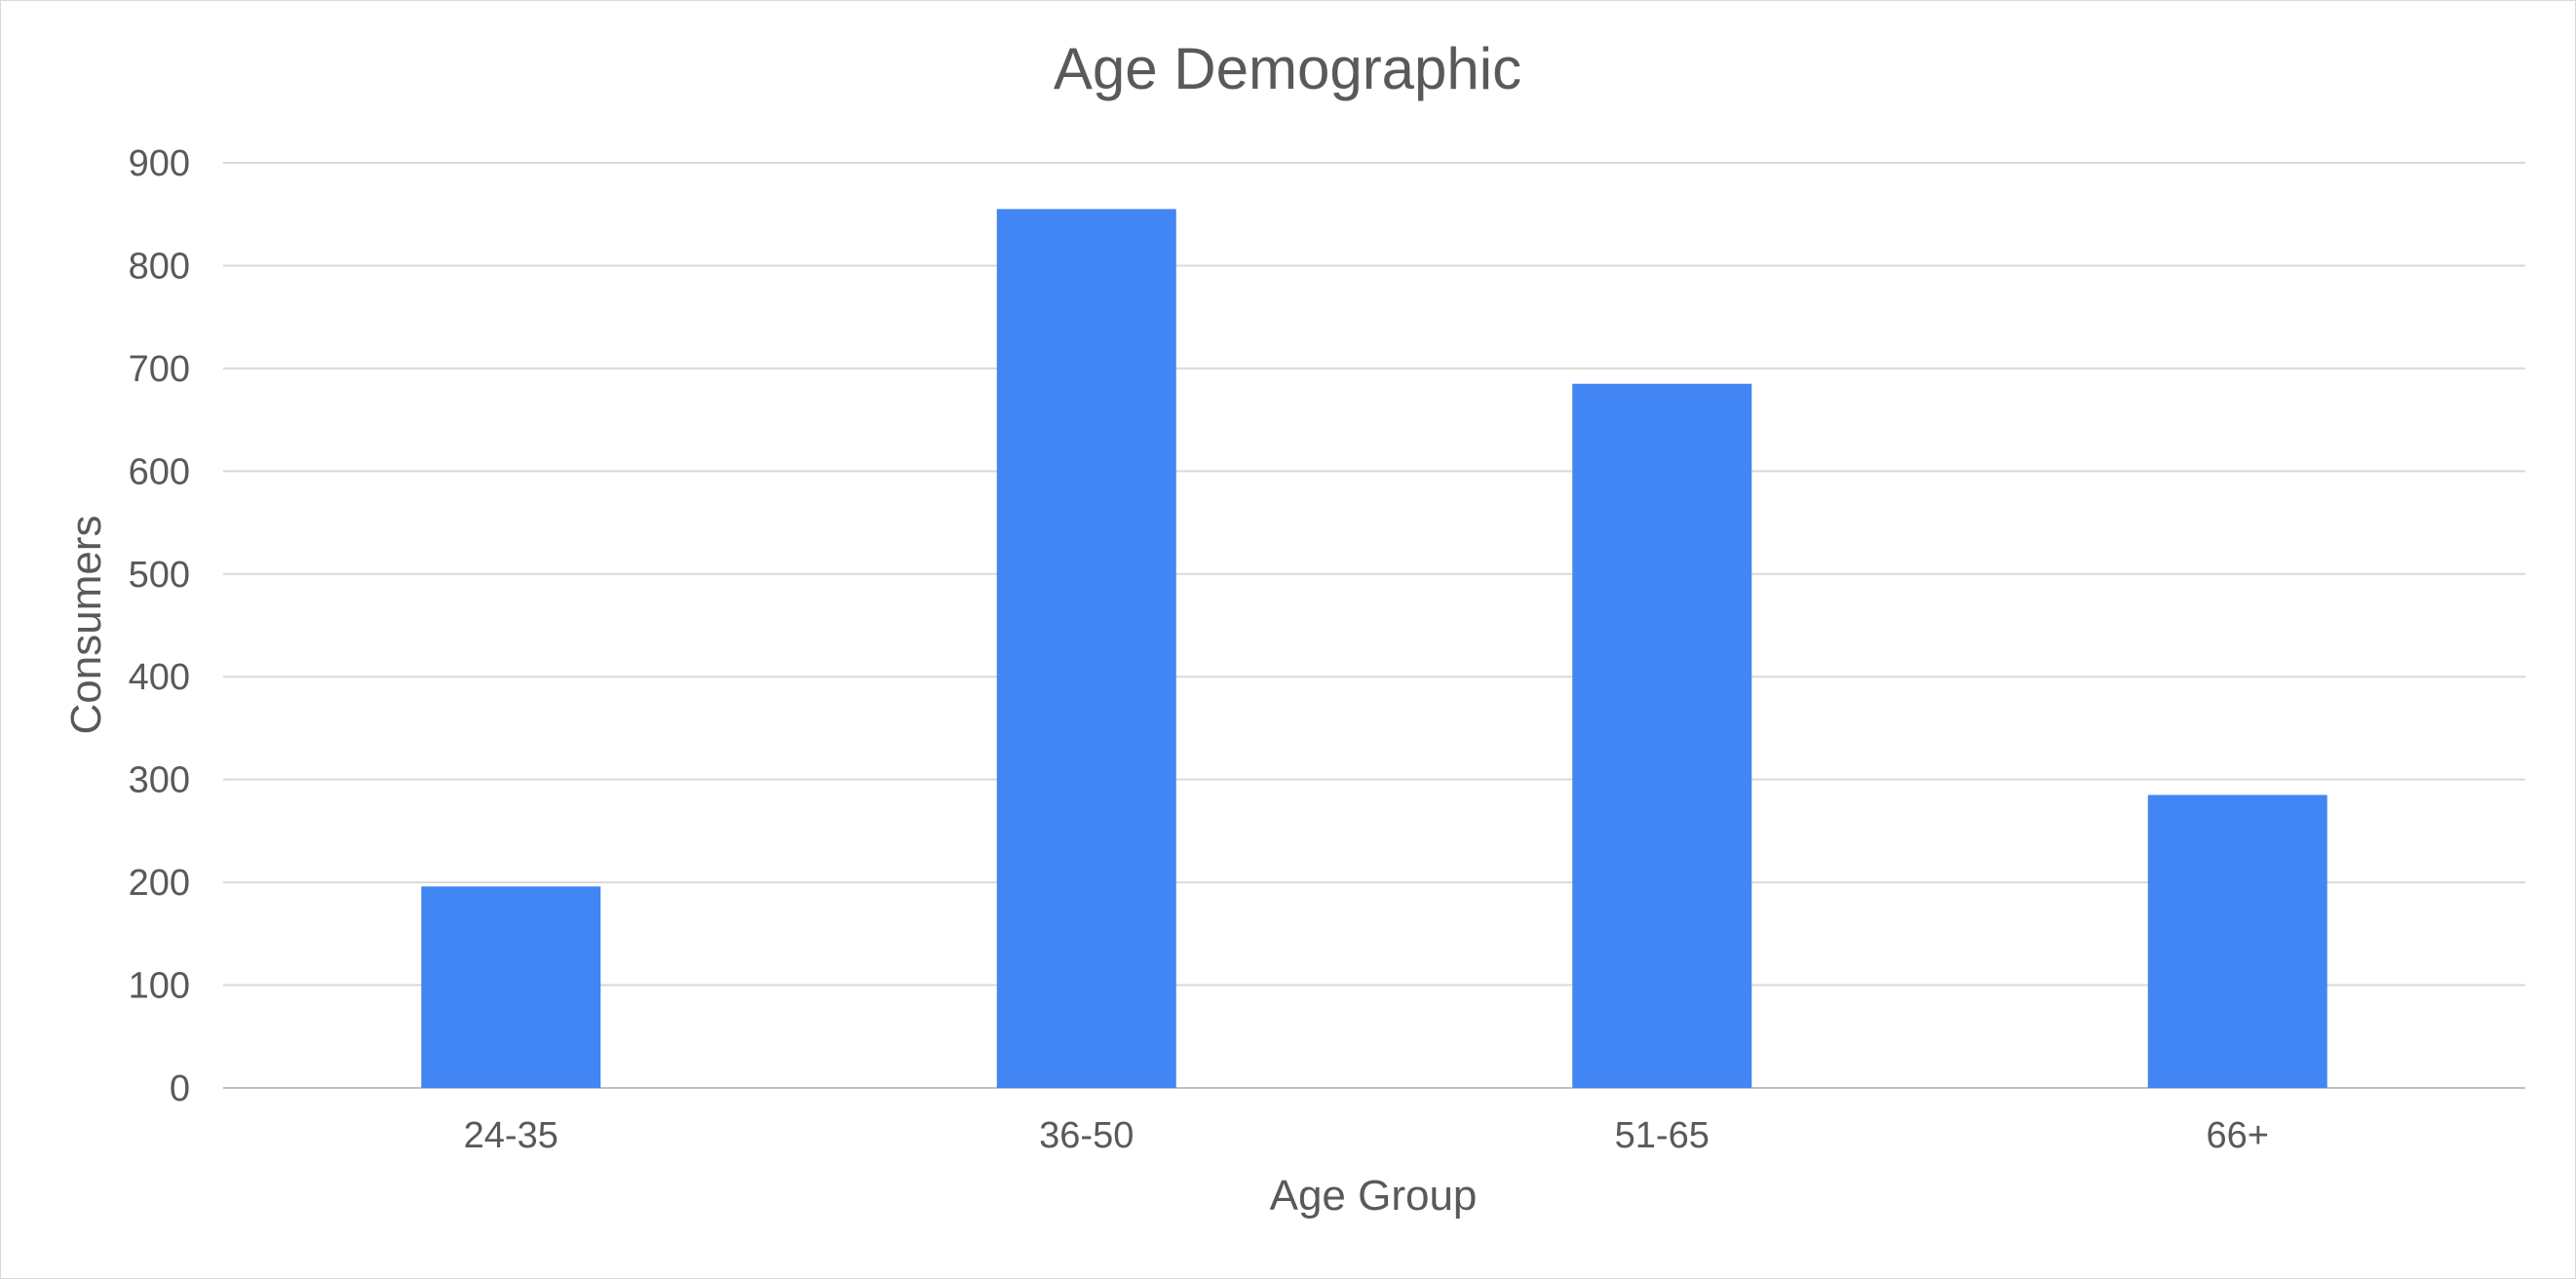 The width and height of the screenshot is (2576, 1279). What do you see at coordinates (159, 370) in the screenshot?
I see `y-tick-label: 700` at bounding box center [159, 370].